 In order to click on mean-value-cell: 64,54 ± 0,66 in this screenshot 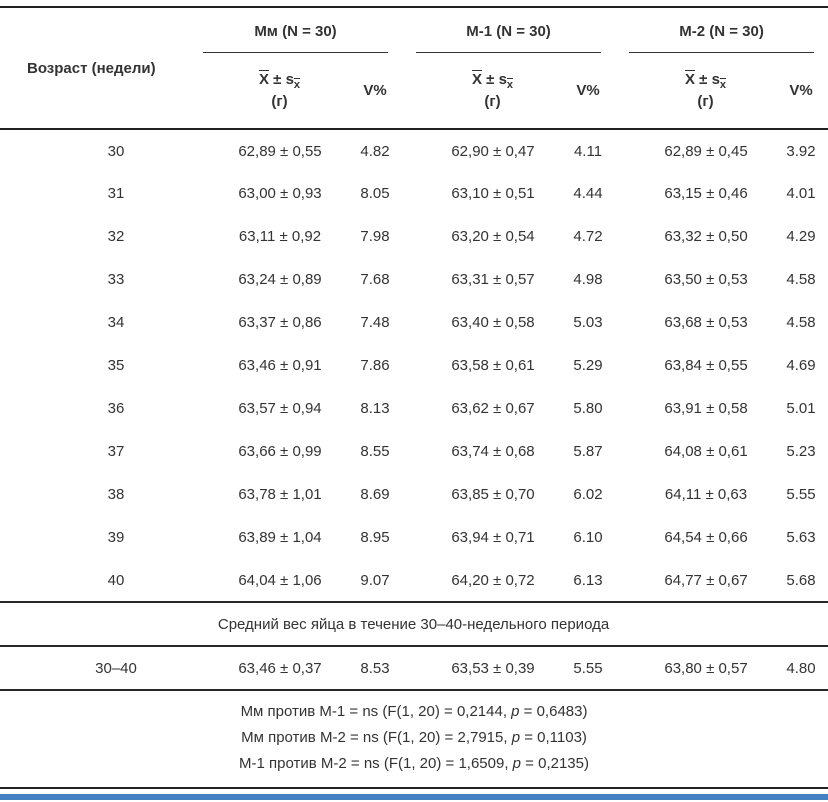, I will do `click(706, 537)`.